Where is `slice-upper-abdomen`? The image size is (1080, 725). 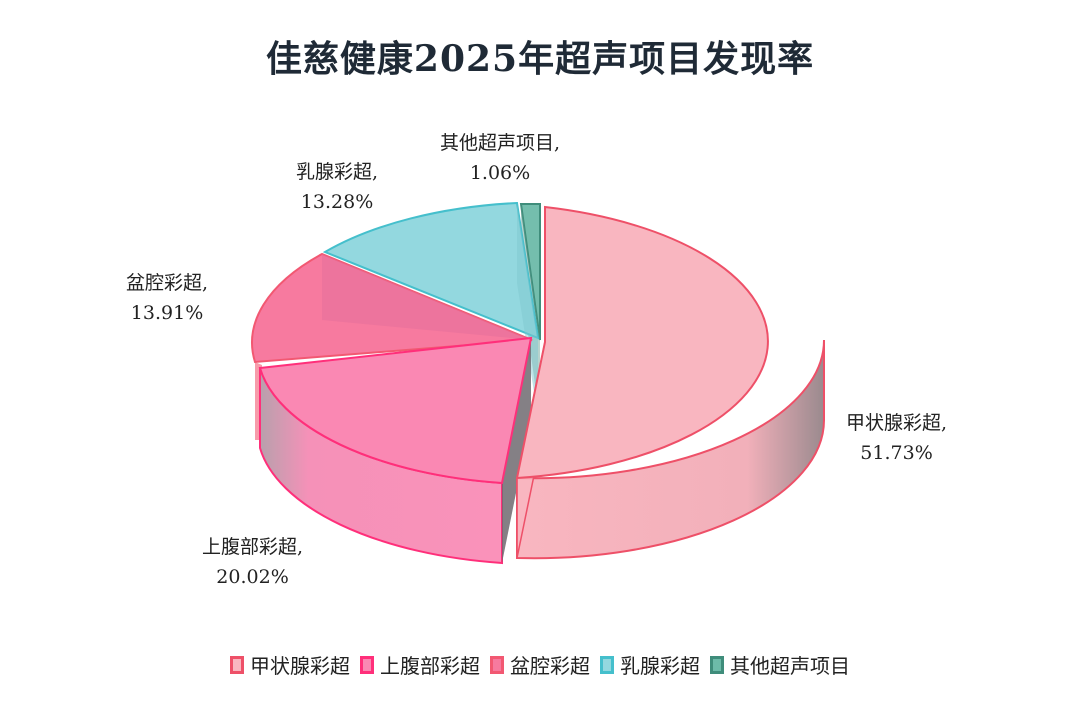
slice-upper-abdomen is located at coordinates (395, 450).